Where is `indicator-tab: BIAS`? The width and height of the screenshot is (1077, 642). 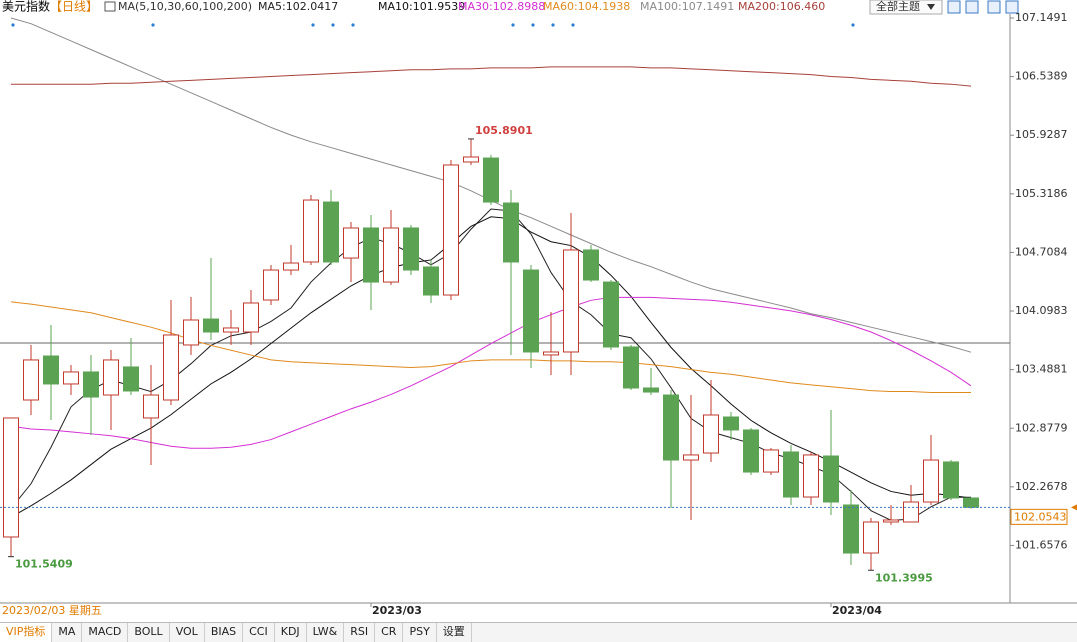
indicator-tab: BIAS is located at coordinates (224, 632).